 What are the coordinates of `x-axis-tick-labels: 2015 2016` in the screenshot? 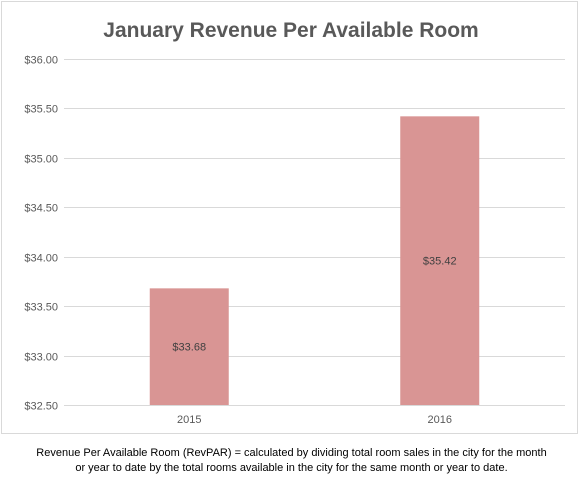 It's located at (314, 420).